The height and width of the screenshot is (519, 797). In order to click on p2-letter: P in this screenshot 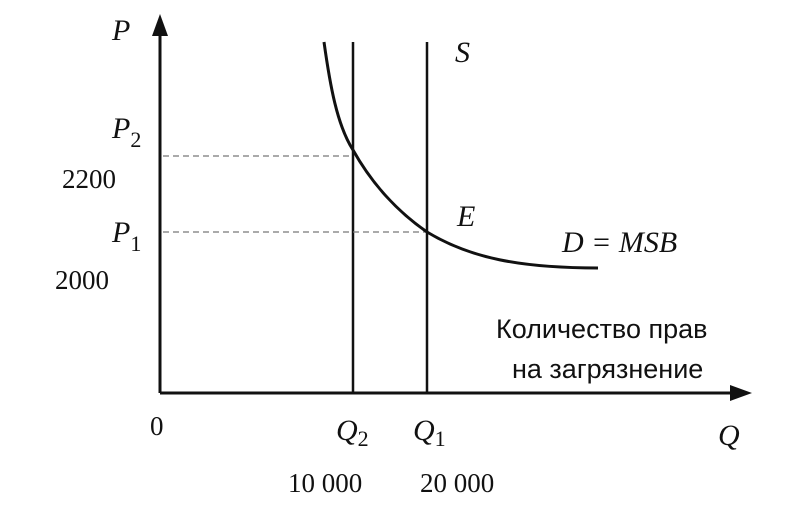, I will do `click(120, 128)`.